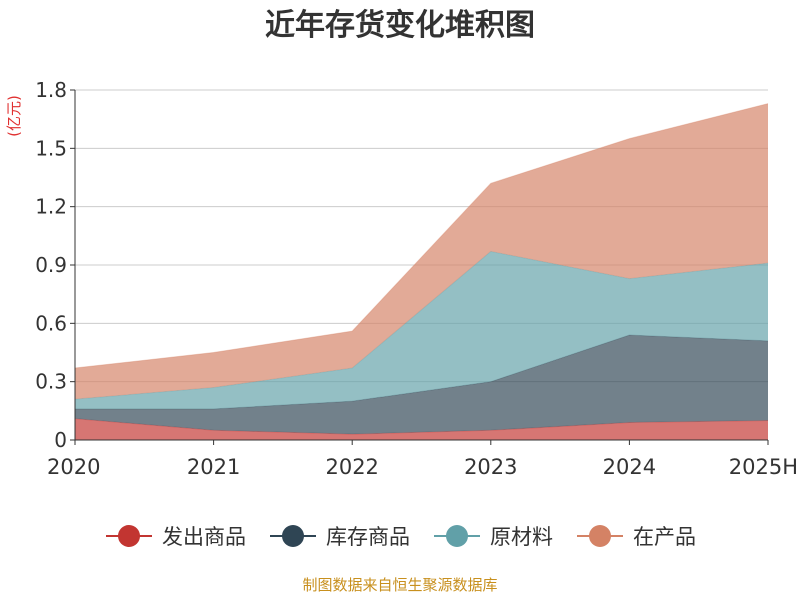 The width and height of the screenshot is (800, 600). What do you see at coordinates (60, 440) in the screenshot?
I see `y-tick-label: 0` at bounding box center [60, 440].